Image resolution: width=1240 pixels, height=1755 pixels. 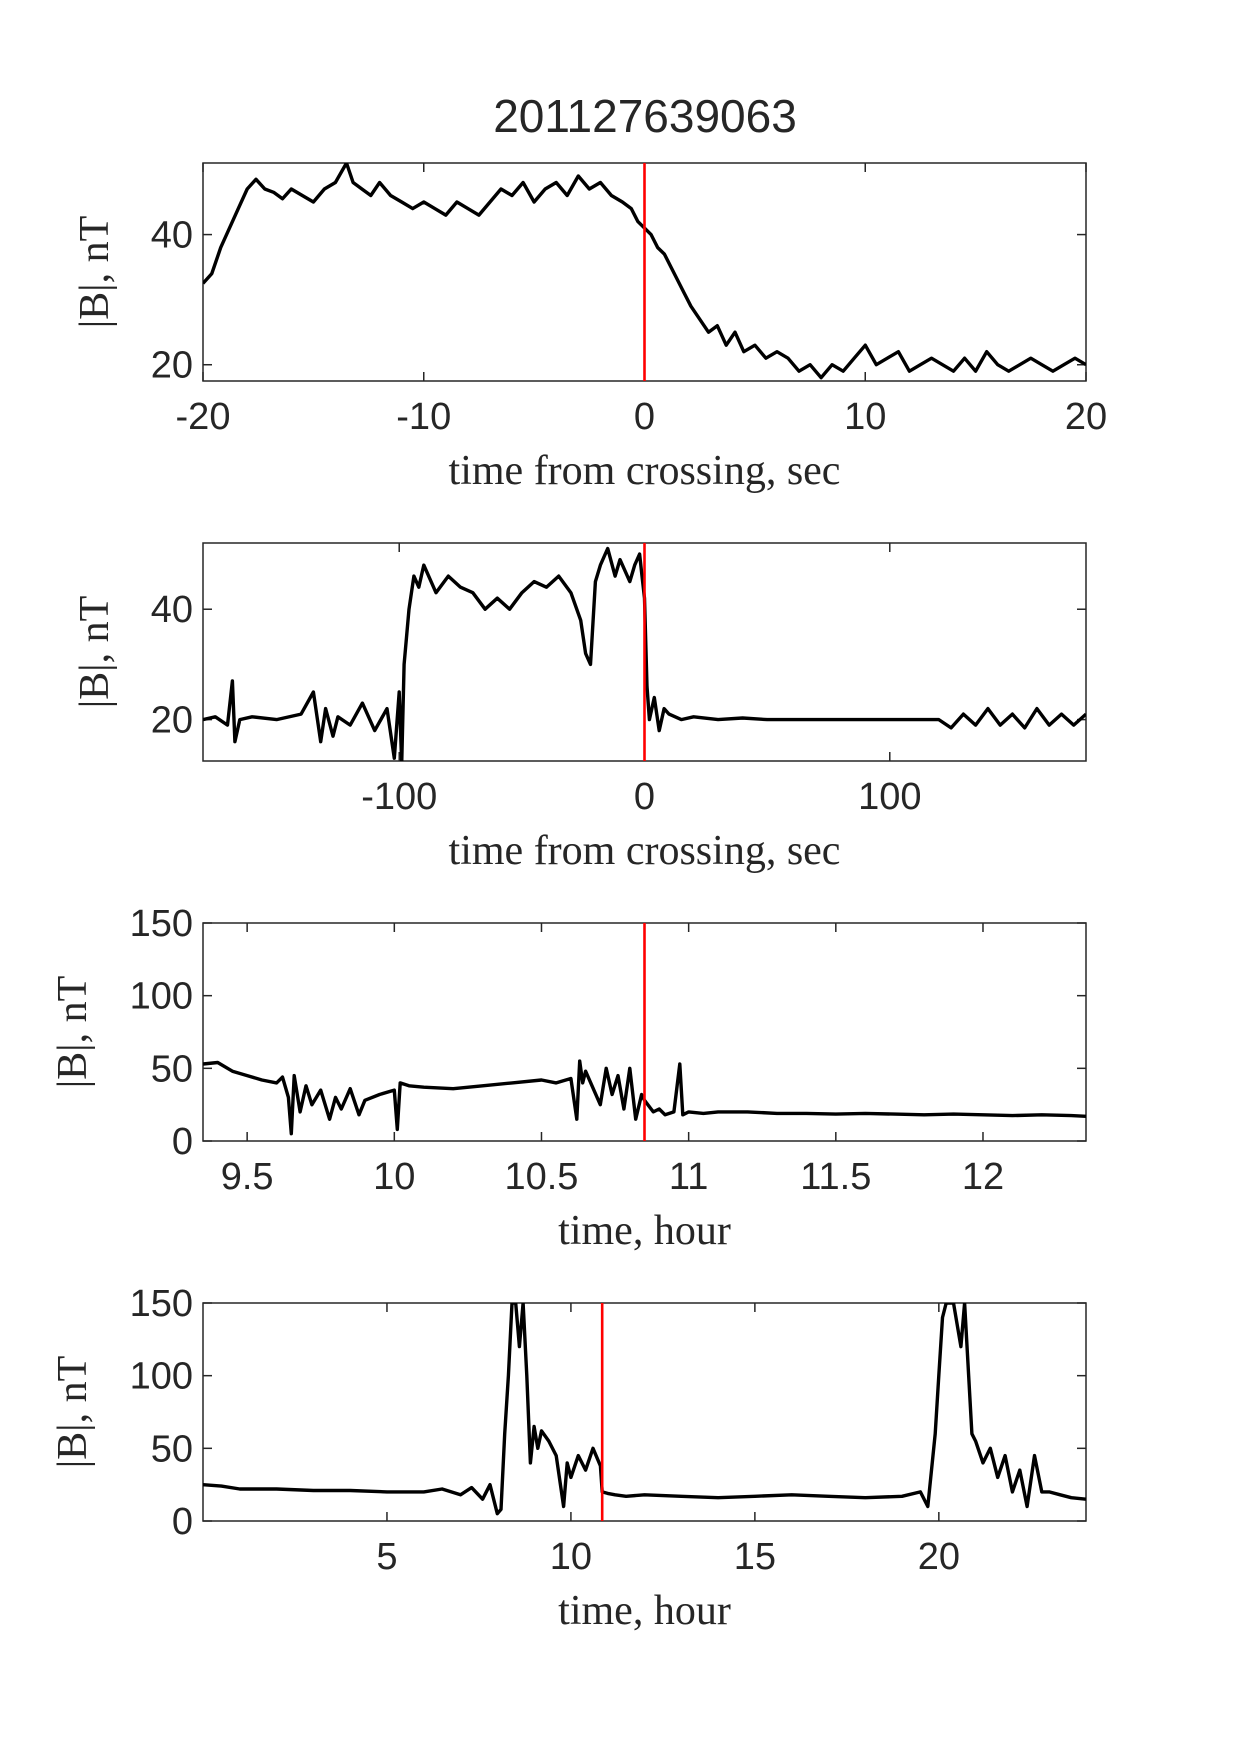 What do you see at coordinates (645, 116) in the screenshot?
I see `figure-title: 201127639063` at bounding box center [645, 116].